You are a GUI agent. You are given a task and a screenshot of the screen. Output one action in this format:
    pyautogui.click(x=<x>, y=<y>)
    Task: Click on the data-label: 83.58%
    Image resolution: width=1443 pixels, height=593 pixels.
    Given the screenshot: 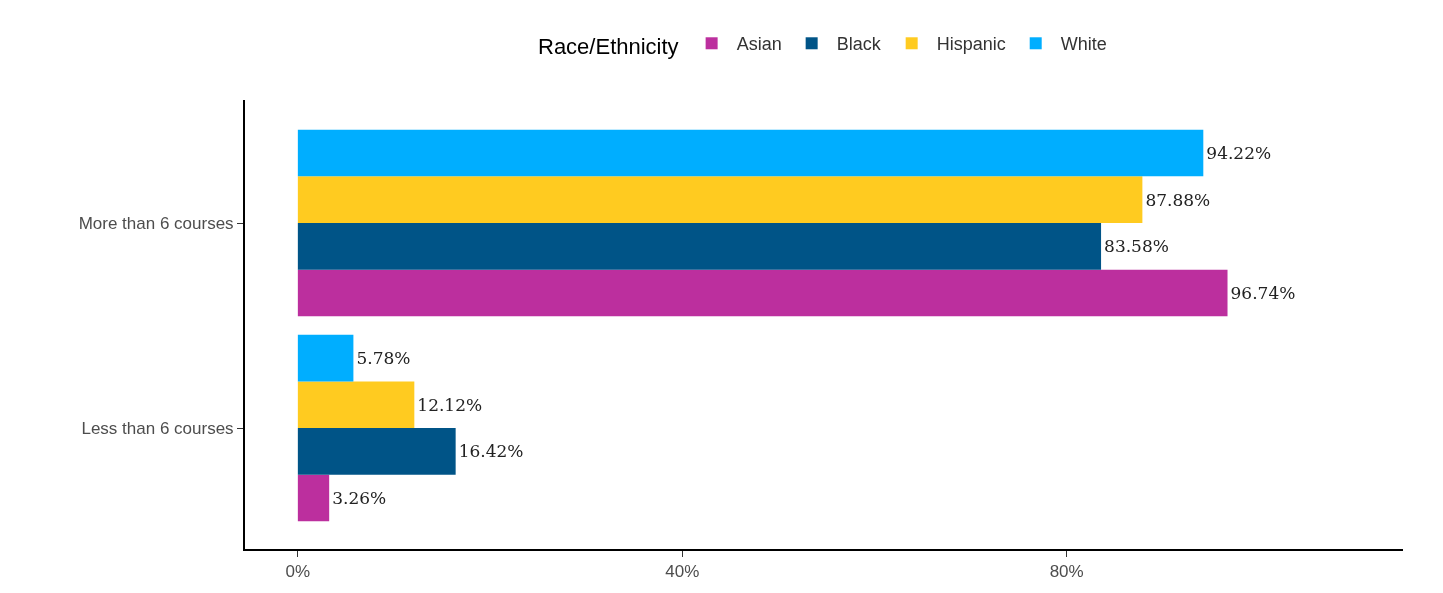 What is the action you would take?
    pyautogui.click(x=1136, y=246)
    